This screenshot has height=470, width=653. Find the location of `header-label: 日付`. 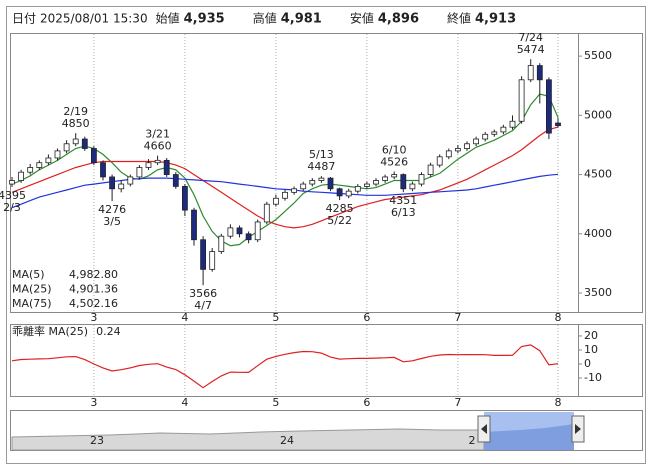

header-label: 日付 is located at coordinates (24, 19).